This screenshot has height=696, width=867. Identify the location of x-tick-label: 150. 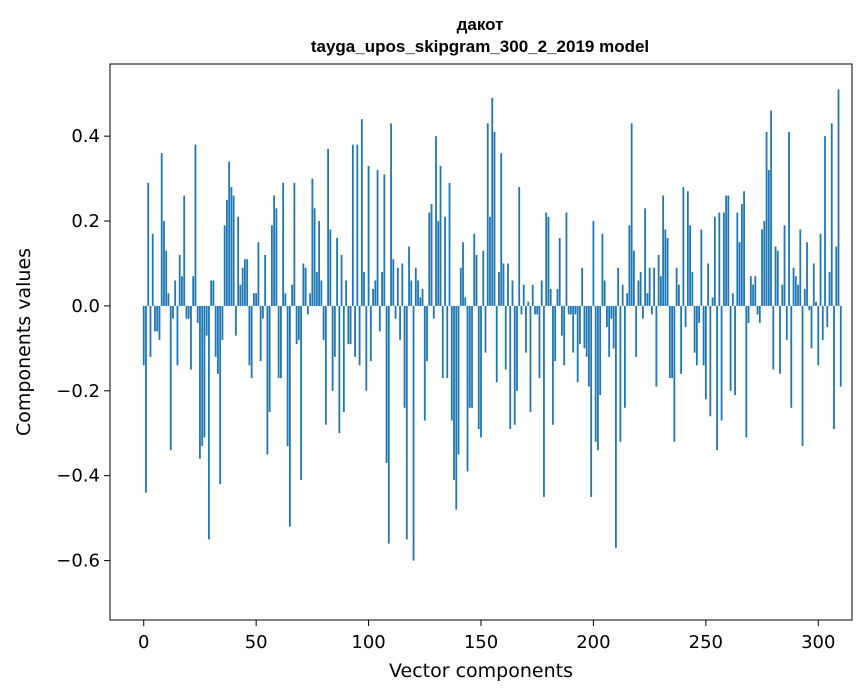
(481, 642).